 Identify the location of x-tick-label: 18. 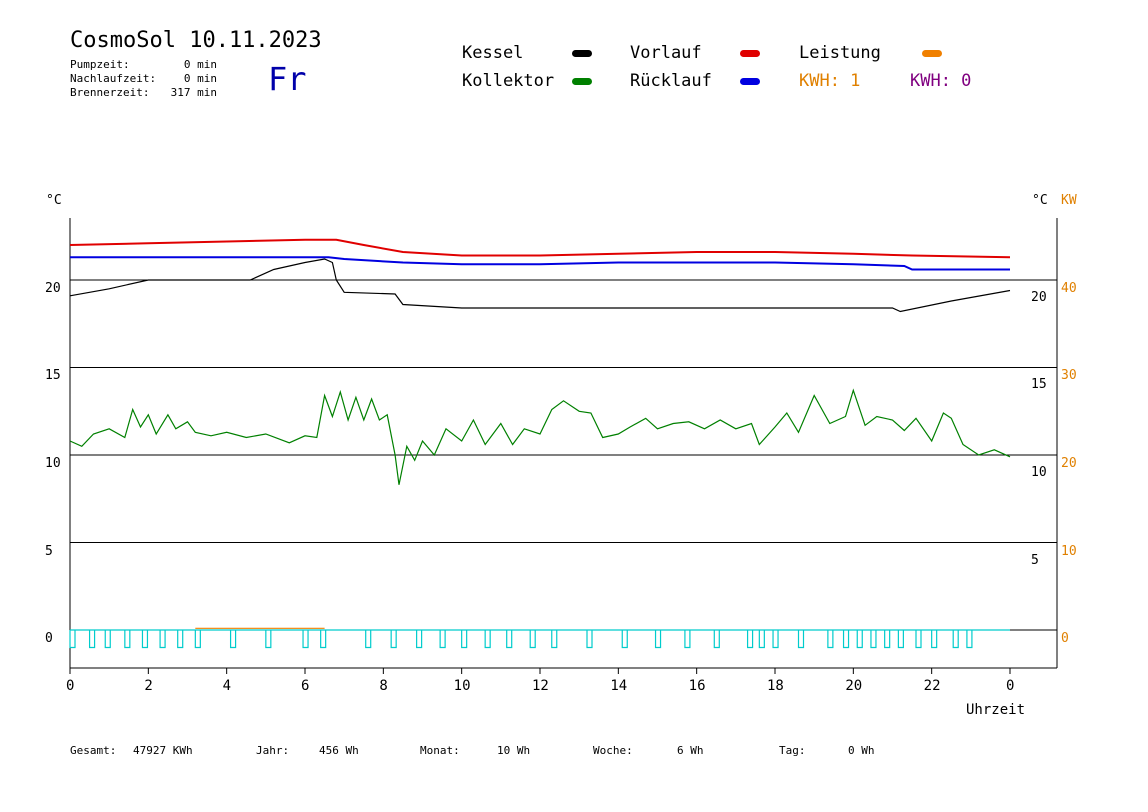
(775, 686).